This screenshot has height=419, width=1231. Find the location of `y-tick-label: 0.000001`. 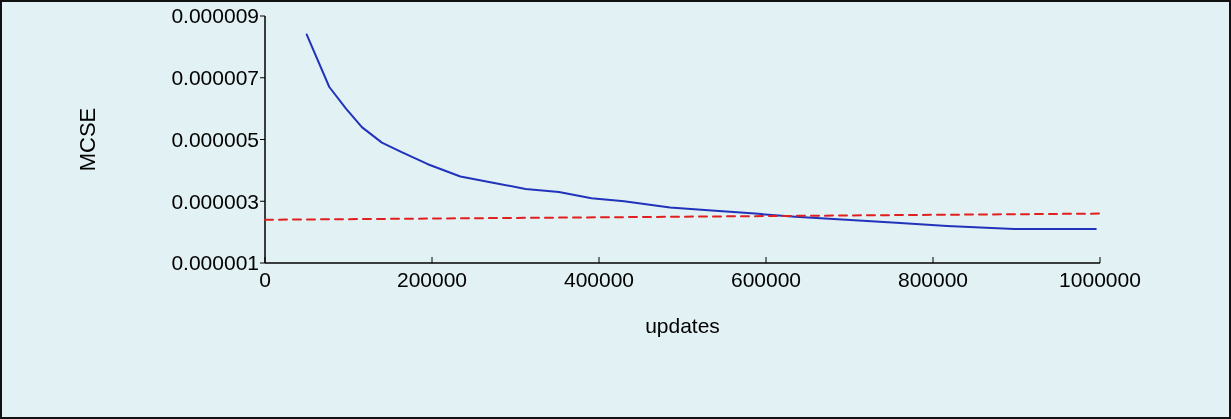

y-tick-label: 0.000001 is located at coordinates (215, 263).